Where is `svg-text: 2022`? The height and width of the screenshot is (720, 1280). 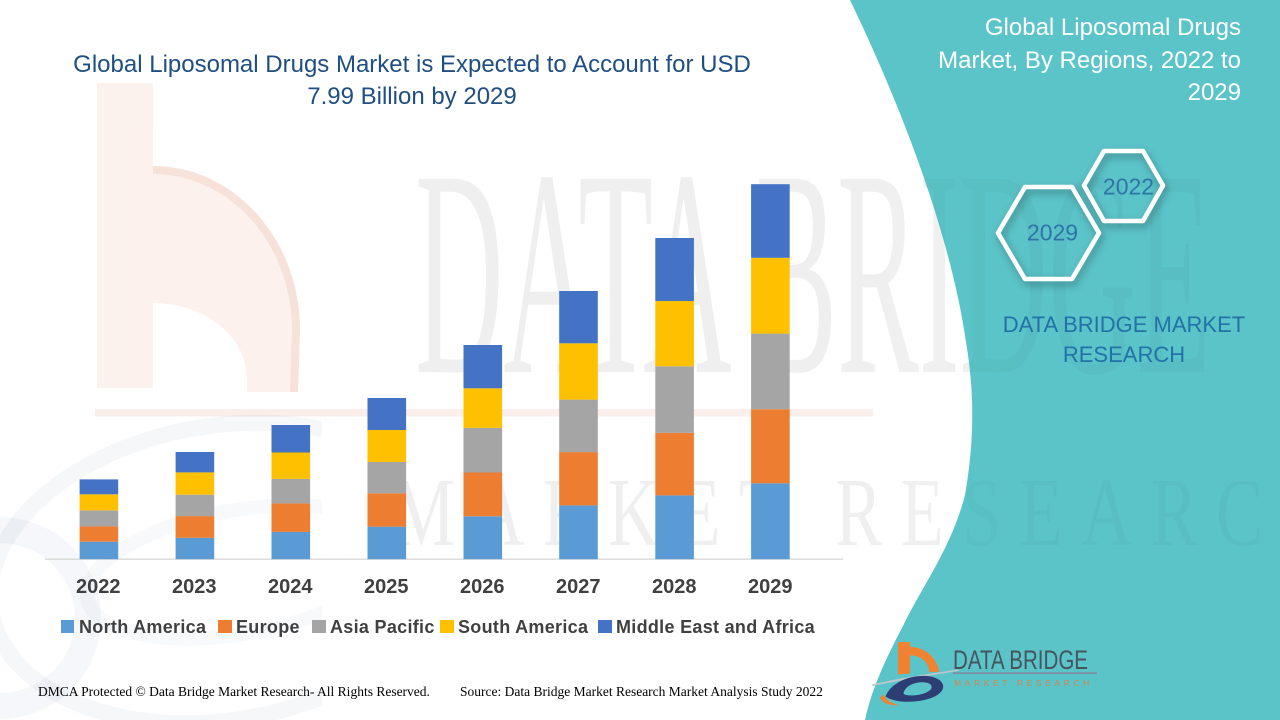 svg-text: 2022 is located at coordinates (1128, 187).